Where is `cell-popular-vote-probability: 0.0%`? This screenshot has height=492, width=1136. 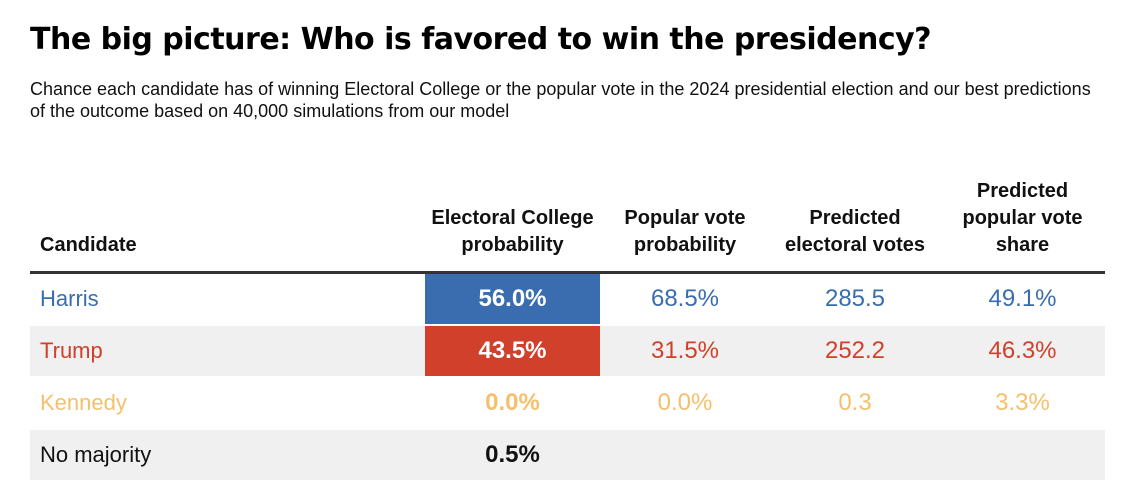 cell-popular-vote-probability: 0.0% is located at coordinates (685, 403).